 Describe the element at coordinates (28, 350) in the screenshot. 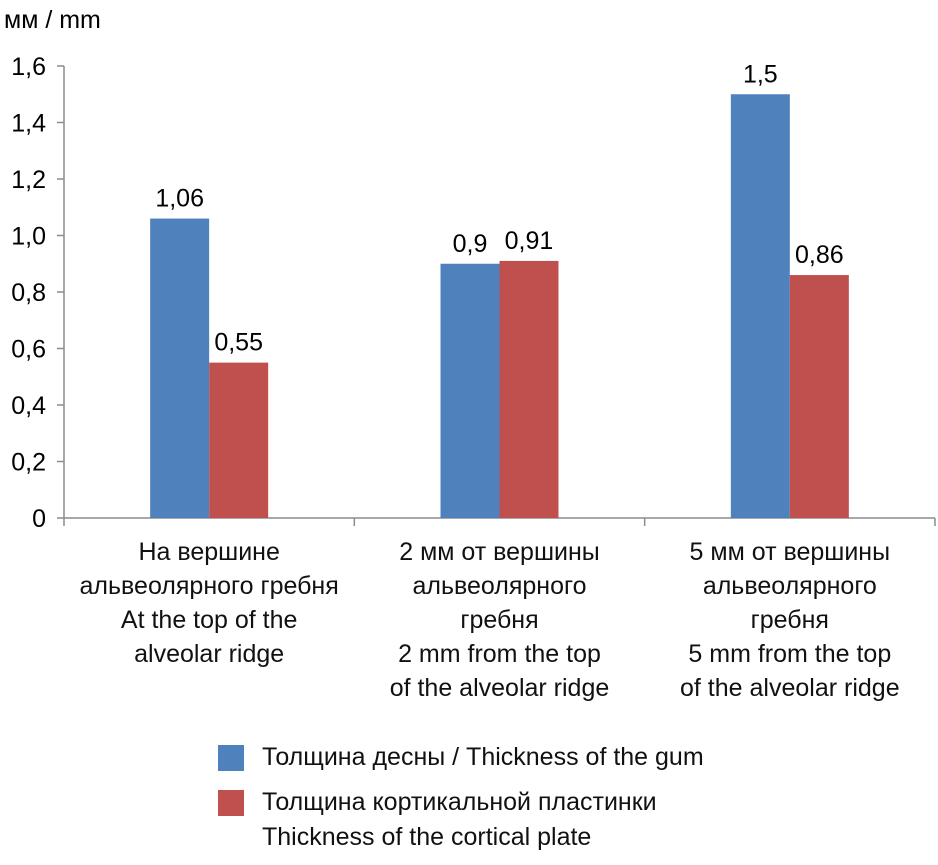

I see `y-tick-label: 0,6` at that location.